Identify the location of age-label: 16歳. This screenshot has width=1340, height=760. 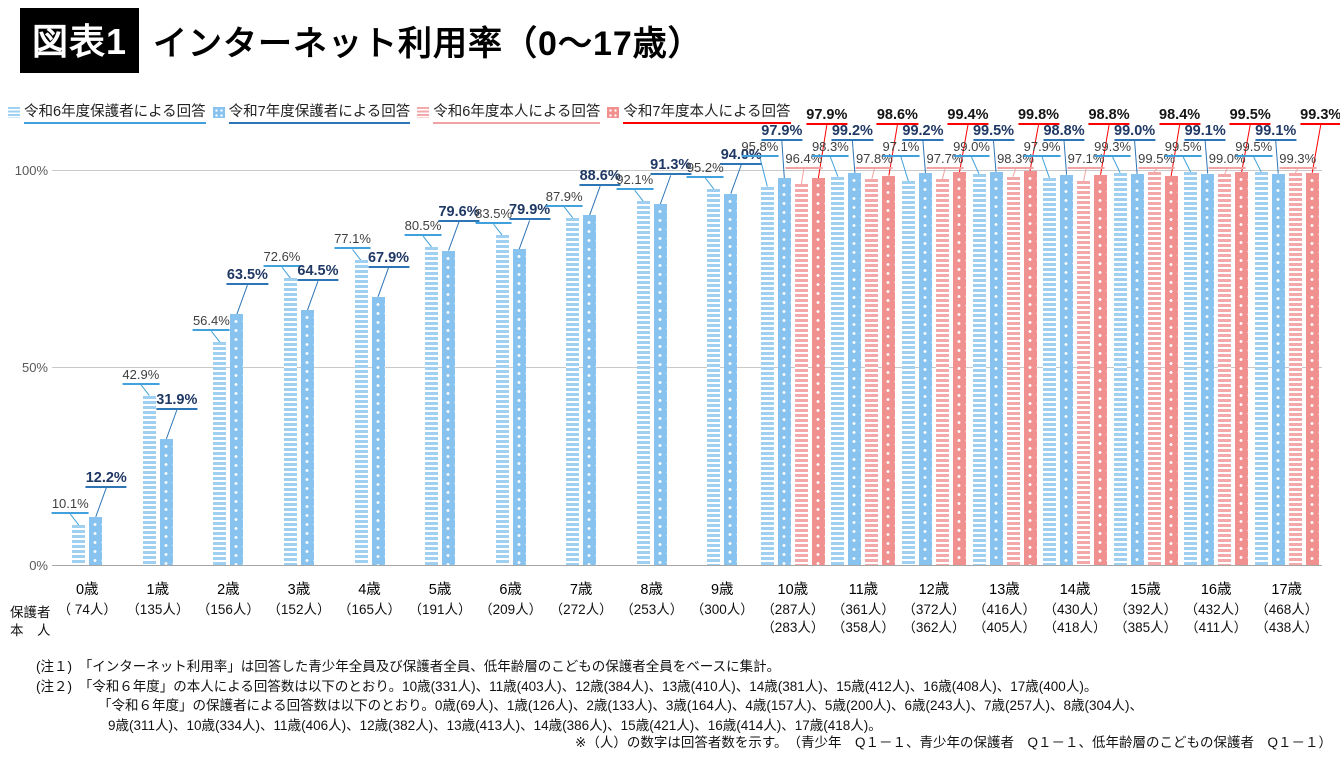
(1216, 590).